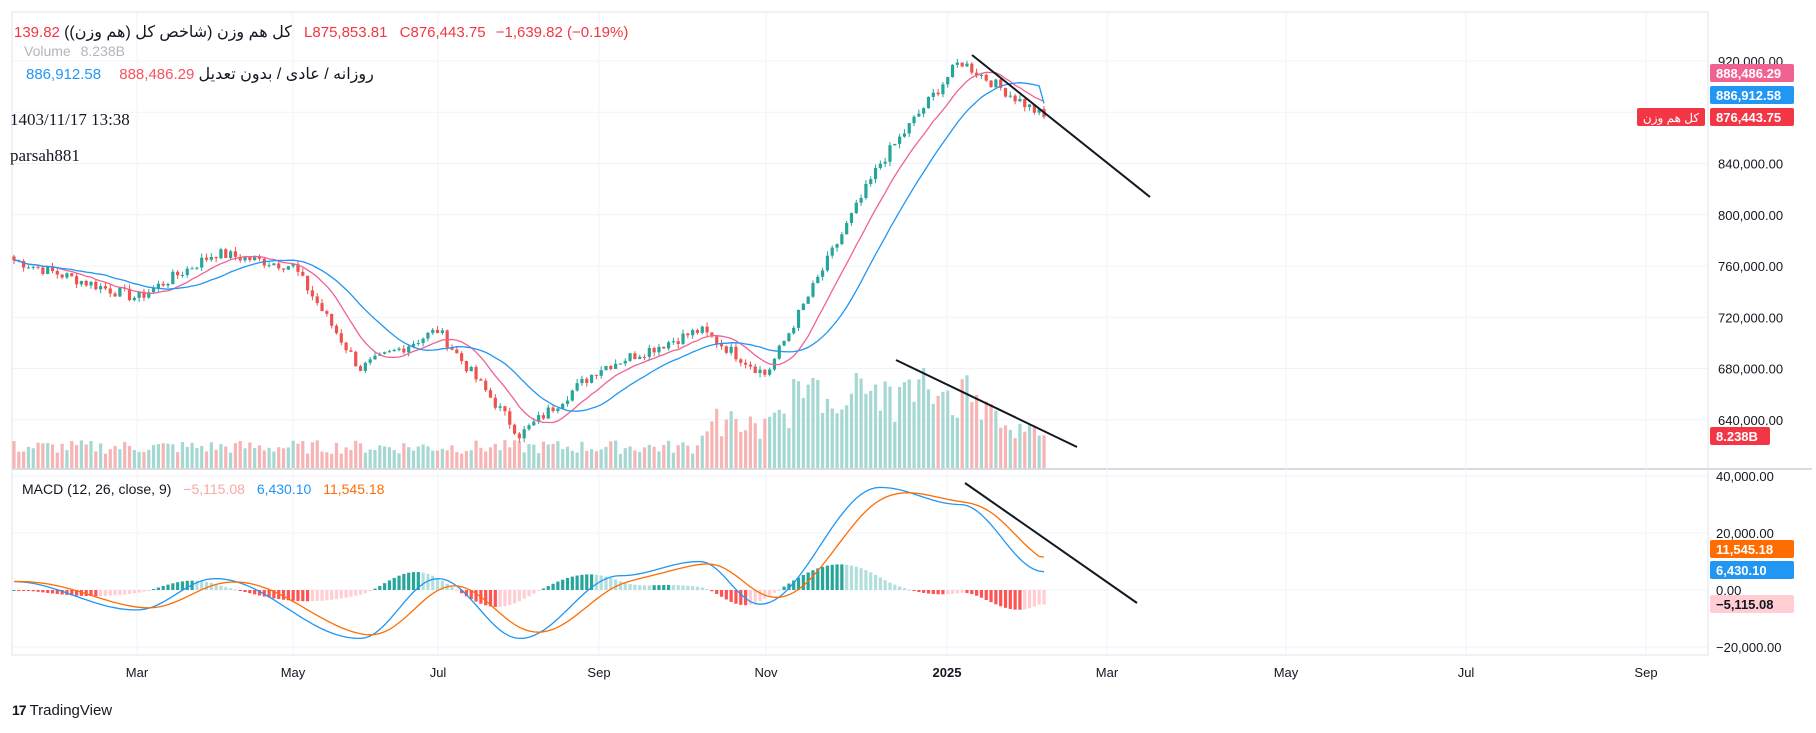  Describe the element at coordinates (62, 710) in the screenshot. I see `tradingview-logo: 17 TradingView` at that location.